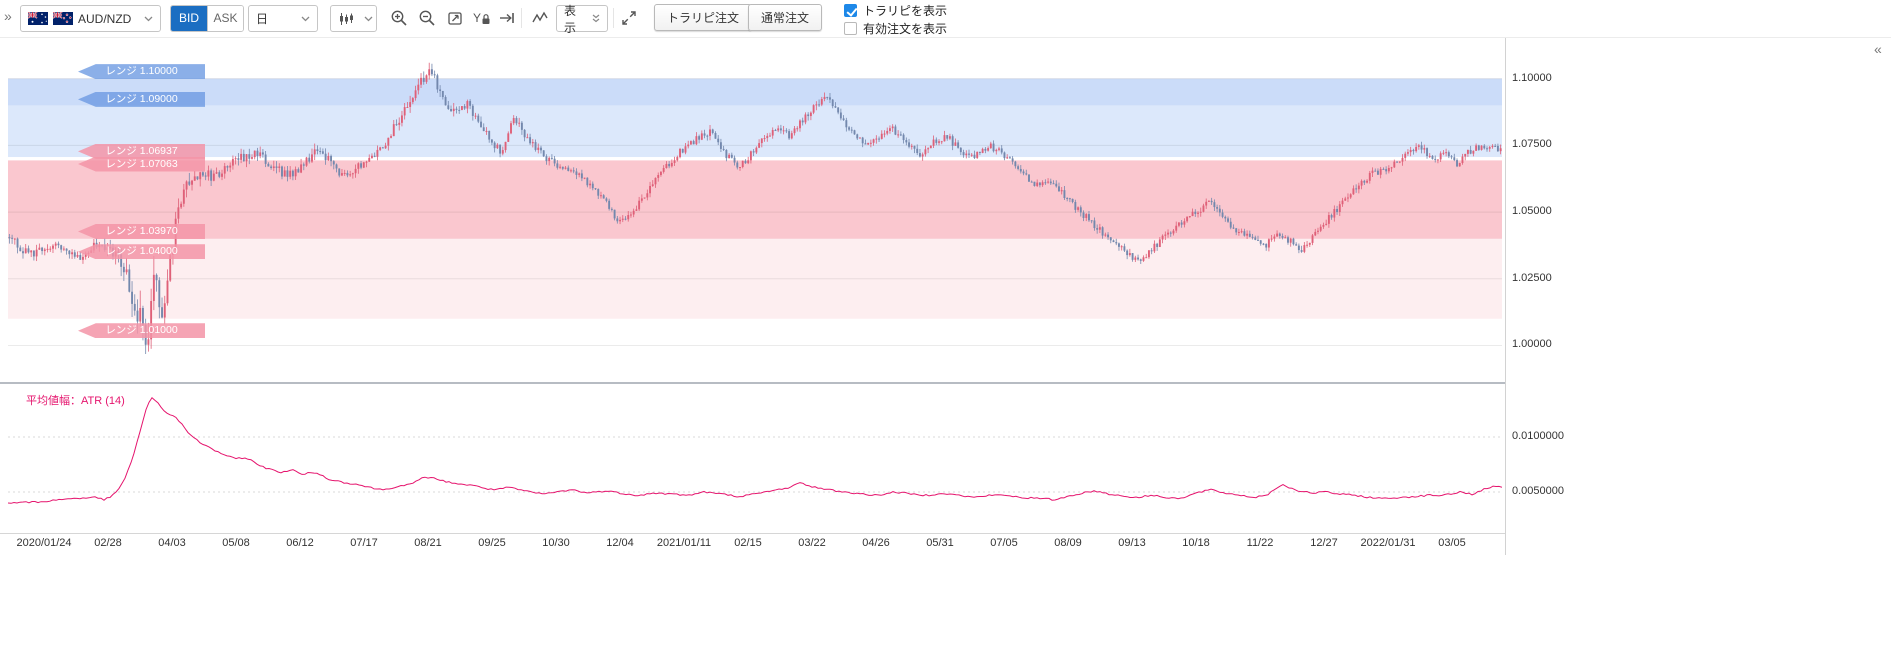  I want to click on display-label: 表示, so click(570, 19).